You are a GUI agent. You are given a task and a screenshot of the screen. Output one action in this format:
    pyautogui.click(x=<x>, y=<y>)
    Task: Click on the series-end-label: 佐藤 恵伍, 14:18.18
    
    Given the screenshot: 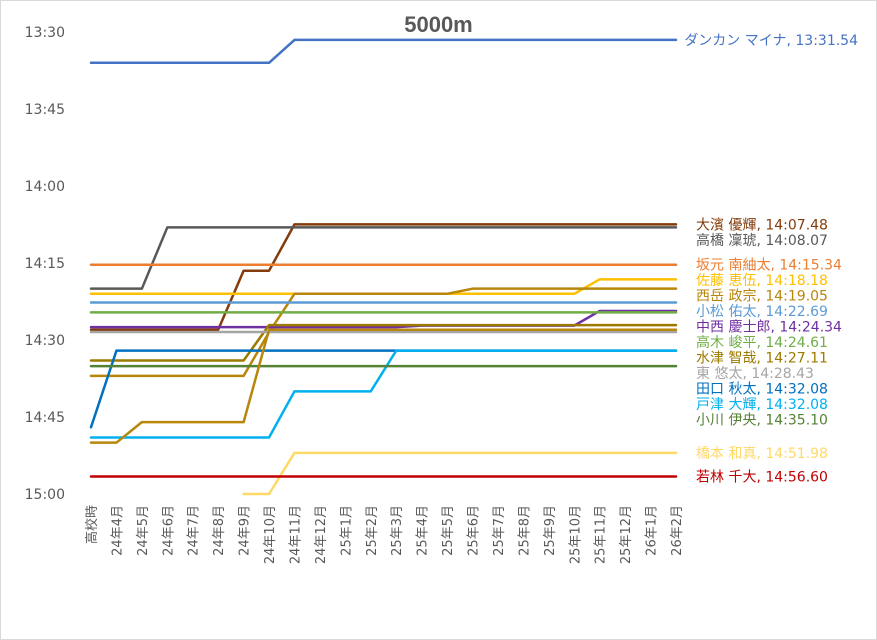 What is the action you would take?
    pyautogui.click(x=762, y=281)
    